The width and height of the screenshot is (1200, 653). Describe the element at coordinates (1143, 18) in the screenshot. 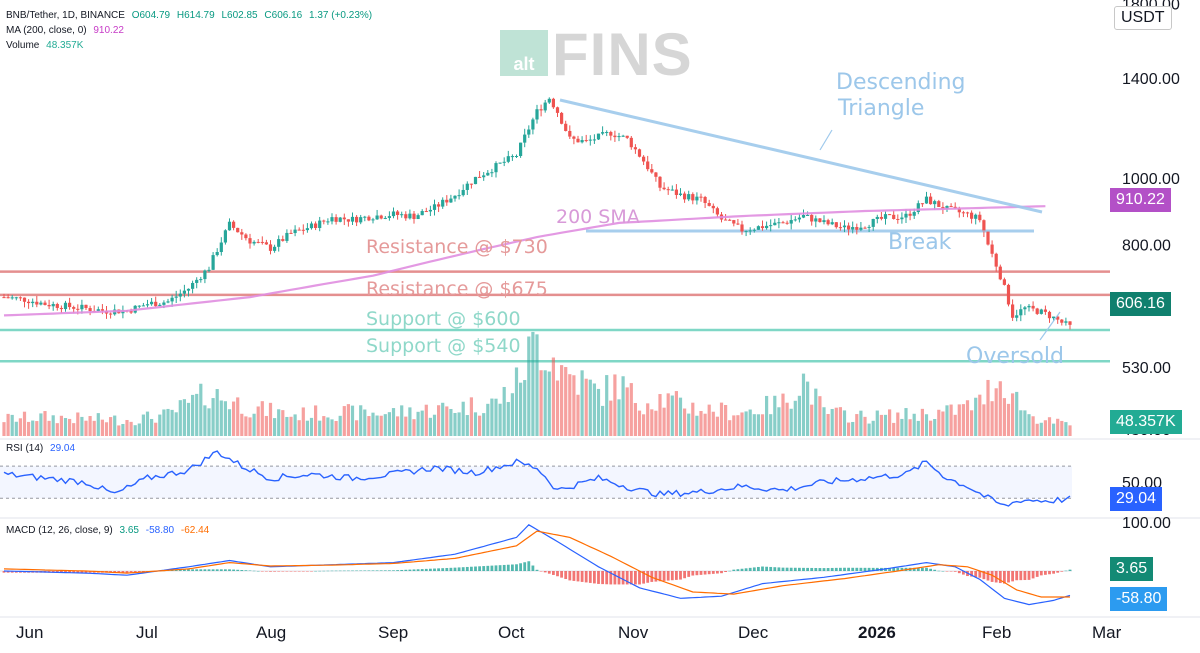

I see `currency-selector: USDT` at that location.